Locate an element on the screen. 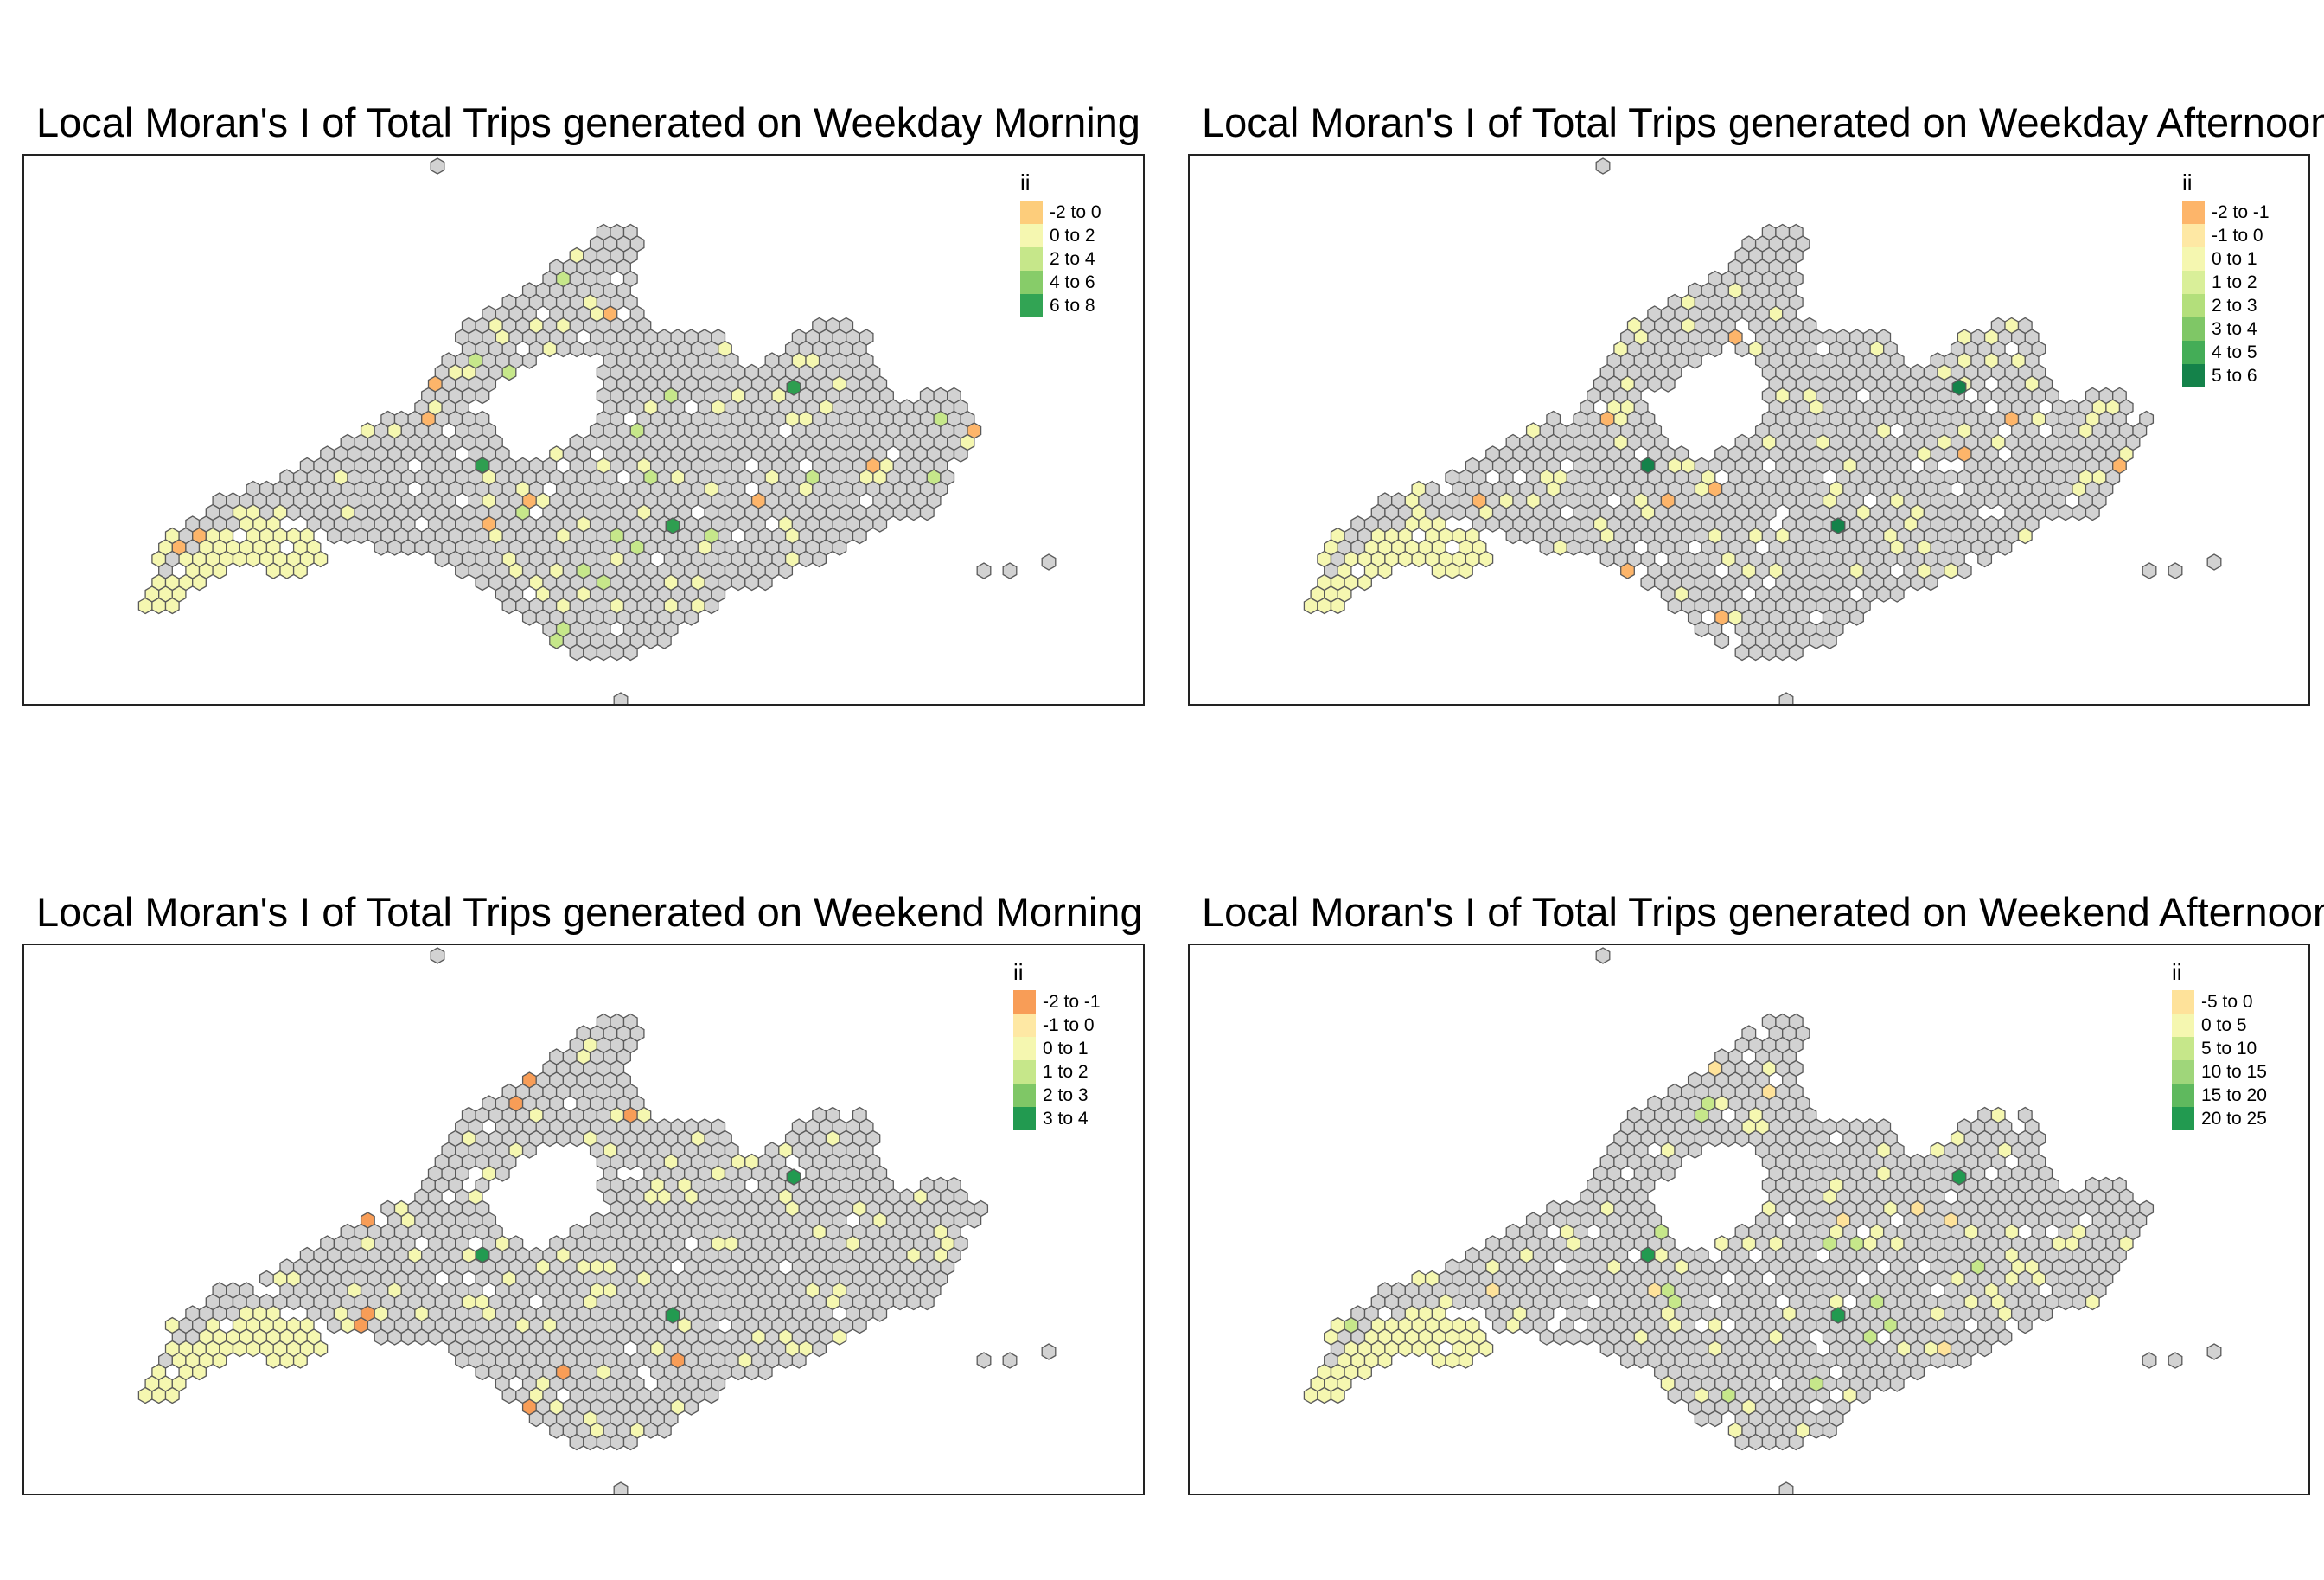 The width and height of the screenshot is (2324, 1580). legend-item: 0 to 2 is located at coordinates (1060, 235).